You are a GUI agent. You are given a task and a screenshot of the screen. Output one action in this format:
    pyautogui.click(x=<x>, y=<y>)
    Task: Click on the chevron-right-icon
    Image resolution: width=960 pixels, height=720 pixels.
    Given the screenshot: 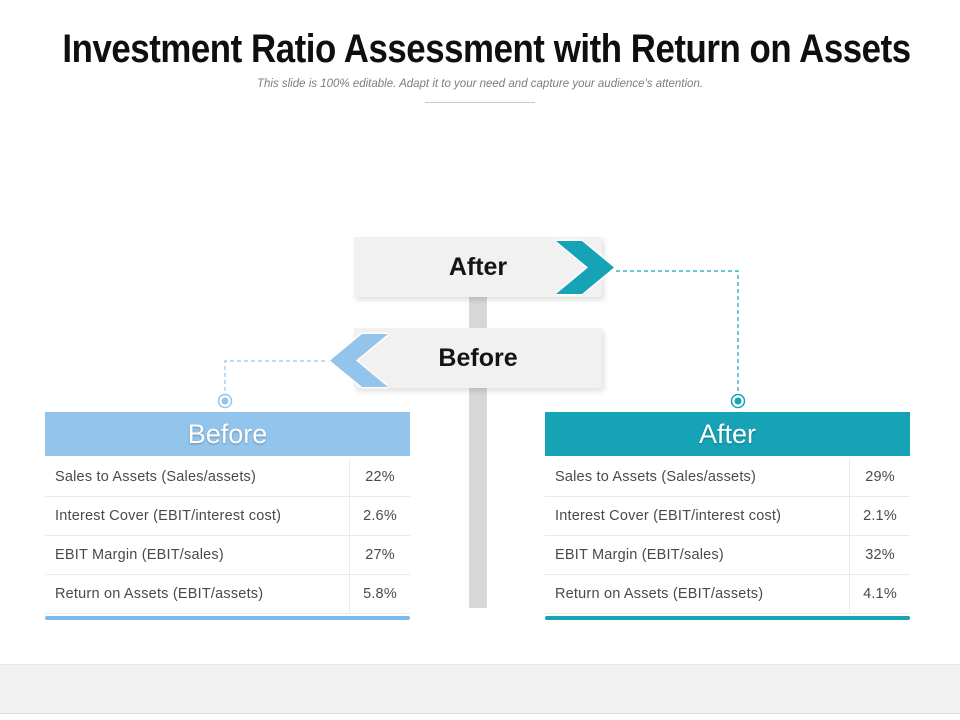 What is the action you would take?
    pyautogui.click(x=586, y=267)
    